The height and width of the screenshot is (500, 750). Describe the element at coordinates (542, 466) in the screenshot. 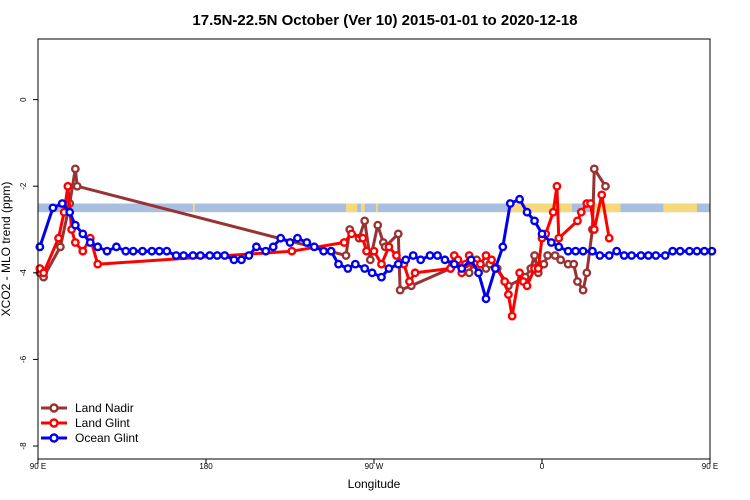

I see `x-tick-label: 0` at that location.